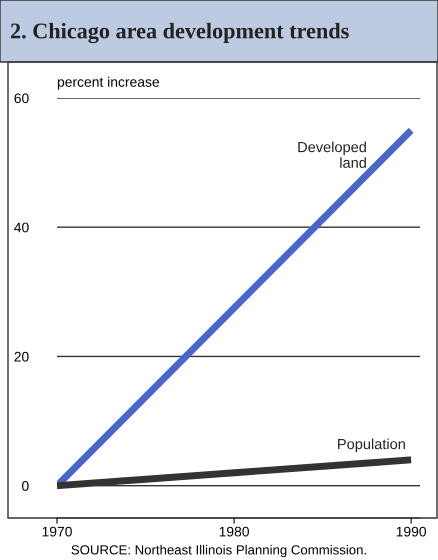 This screenshot has height=560, width=438. What do you see at coordinates (411, 531) in the screenshot?
I see `x-tick-label: 1990` at bounding box center [411, 531].